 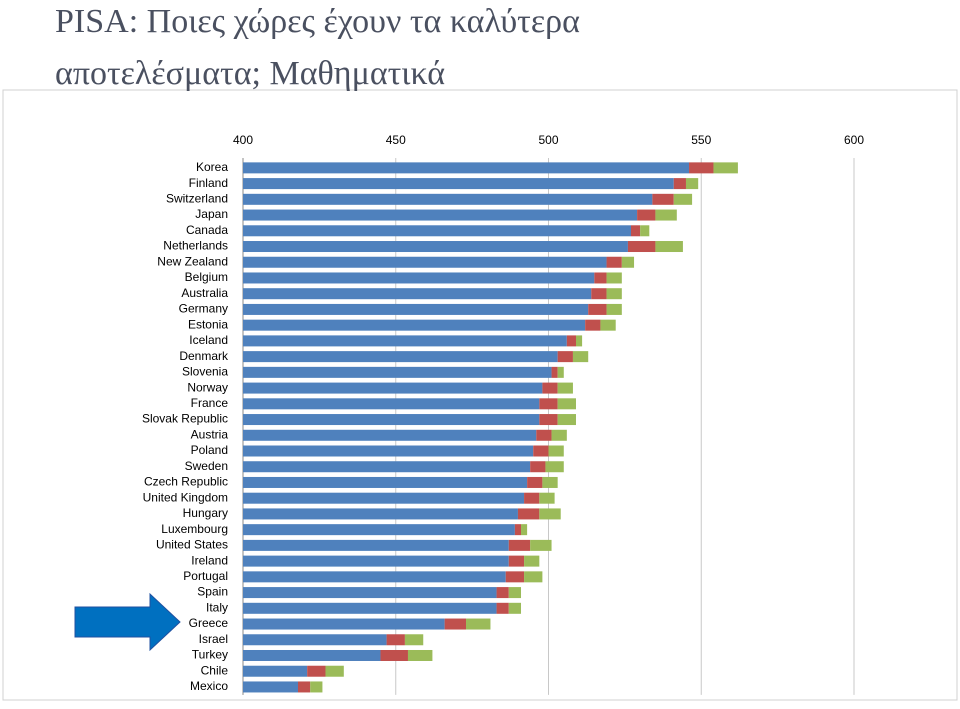 What do you see at coordinates (205, 513) in the screenshot?
I see `y-tick-label: Hungary` at bounding box center [205, 513].